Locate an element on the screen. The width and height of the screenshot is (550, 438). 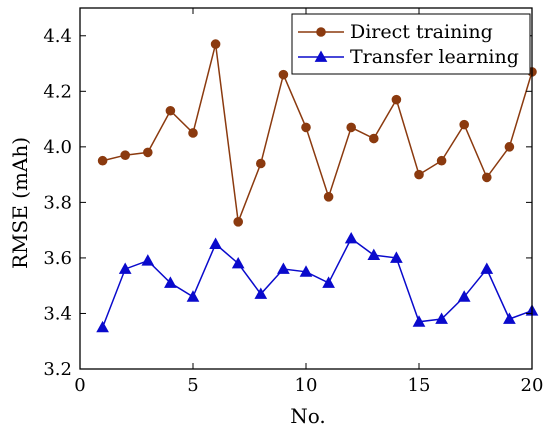
x-tick-label: 20 is located at coordinates (532, 385).